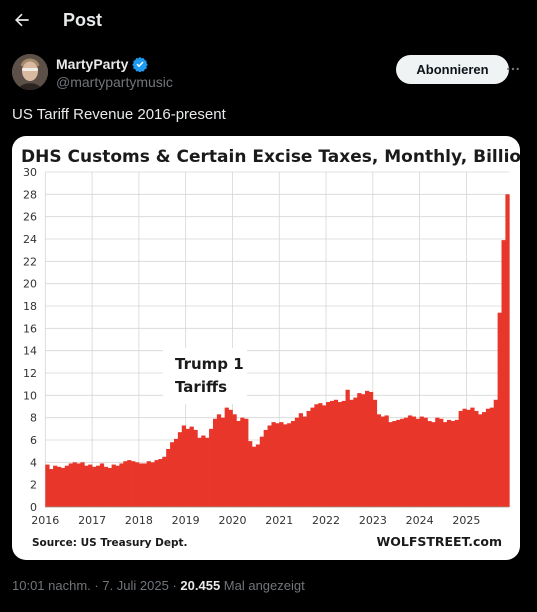 This screenshot has width=537, height=612. Describe the element at coordinates (30, 217) in the screenshot. I see `y-tick-label: 26` at that location.